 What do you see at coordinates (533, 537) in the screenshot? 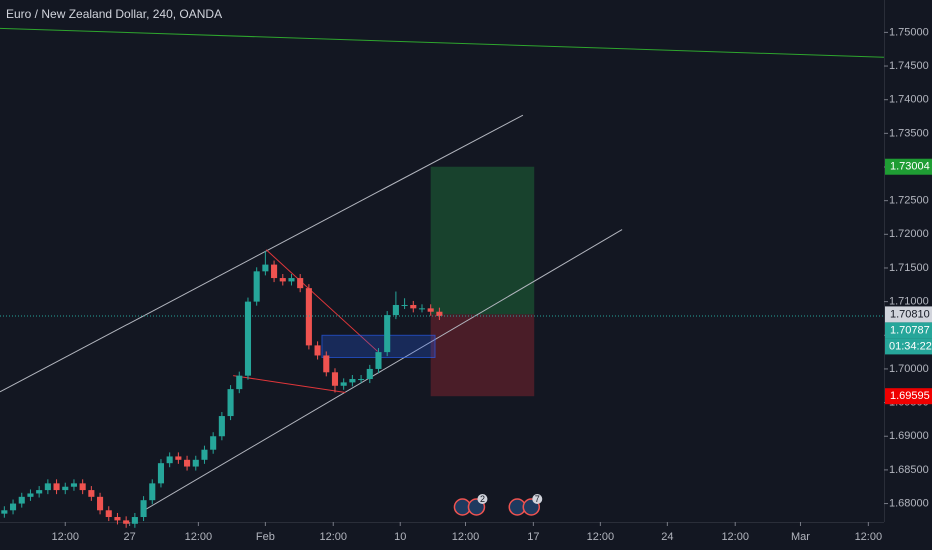
I see `x-tick-label: 17` at bounding box center [533, 537].